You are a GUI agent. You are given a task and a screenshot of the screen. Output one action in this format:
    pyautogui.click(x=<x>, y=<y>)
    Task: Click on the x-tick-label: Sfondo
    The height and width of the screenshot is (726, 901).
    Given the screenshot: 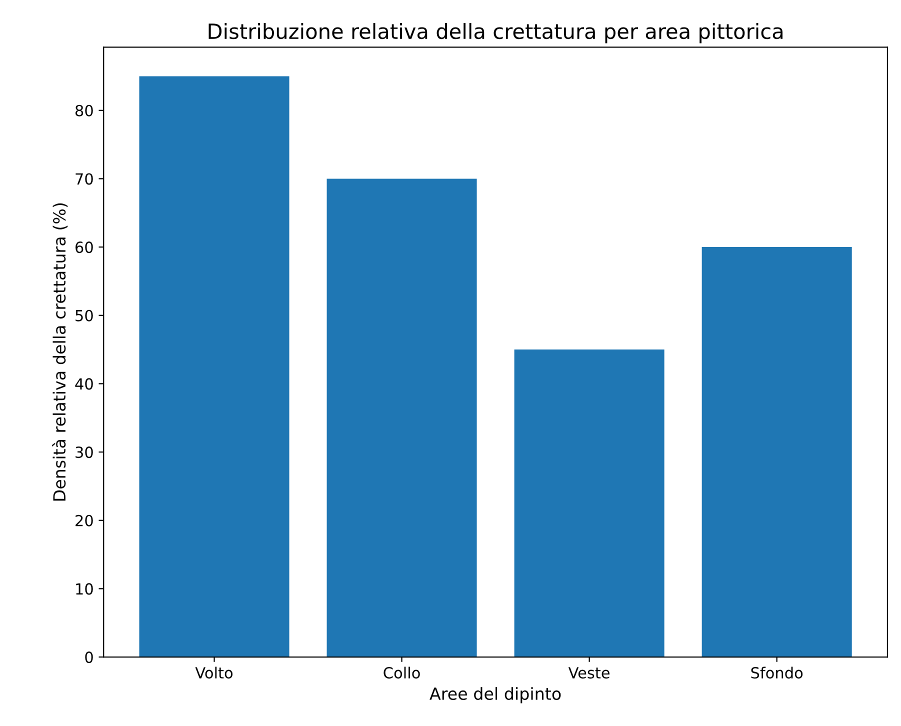 What is the action you would take?
    pyautogui.click(x=777, y=672)
    